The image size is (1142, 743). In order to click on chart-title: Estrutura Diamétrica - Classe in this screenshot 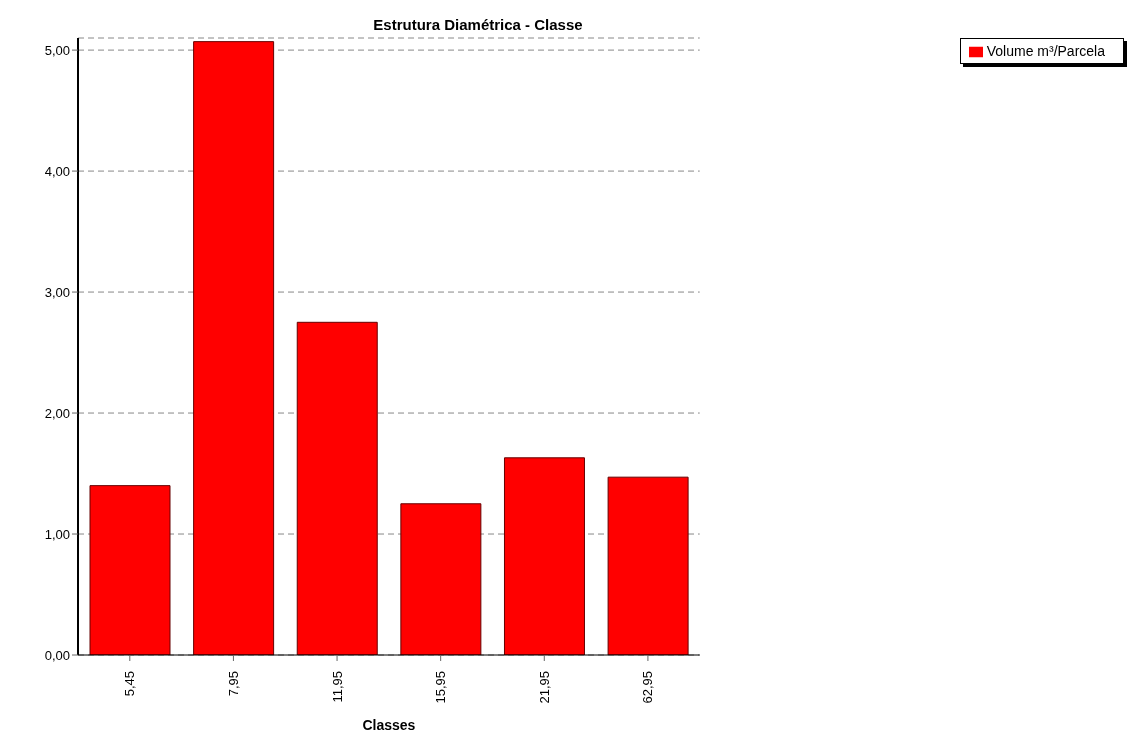, I will do `click(478, 24)`.